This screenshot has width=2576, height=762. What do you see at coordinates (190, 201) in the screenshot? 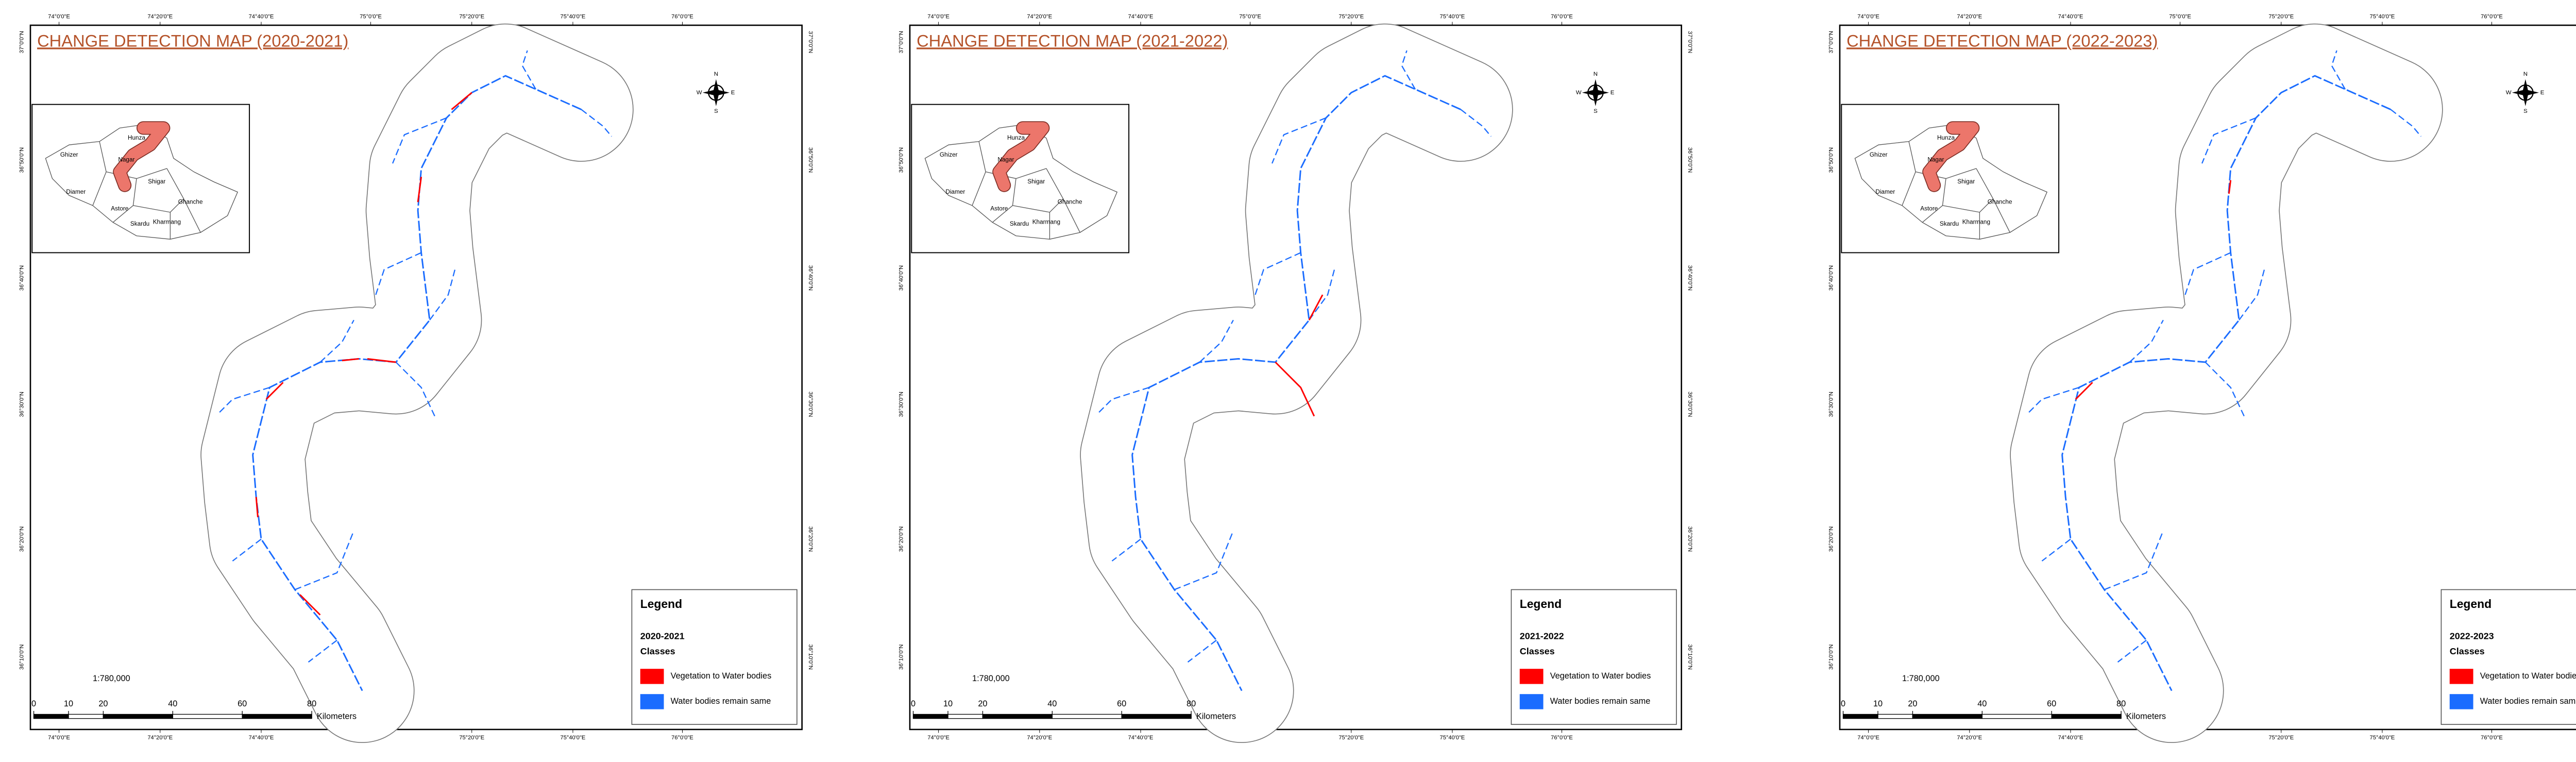
I see `inset-label: Ghanche` at bounding box center [190, 201].